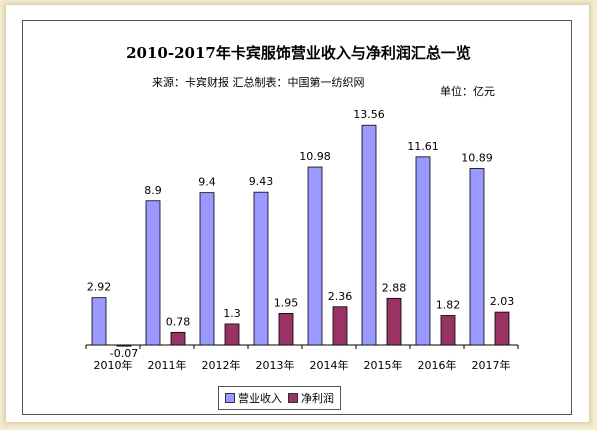 The height and width of the screenshot is (430, 597). I want to click on data-label-revenue: 10.98, so click(315, 156).